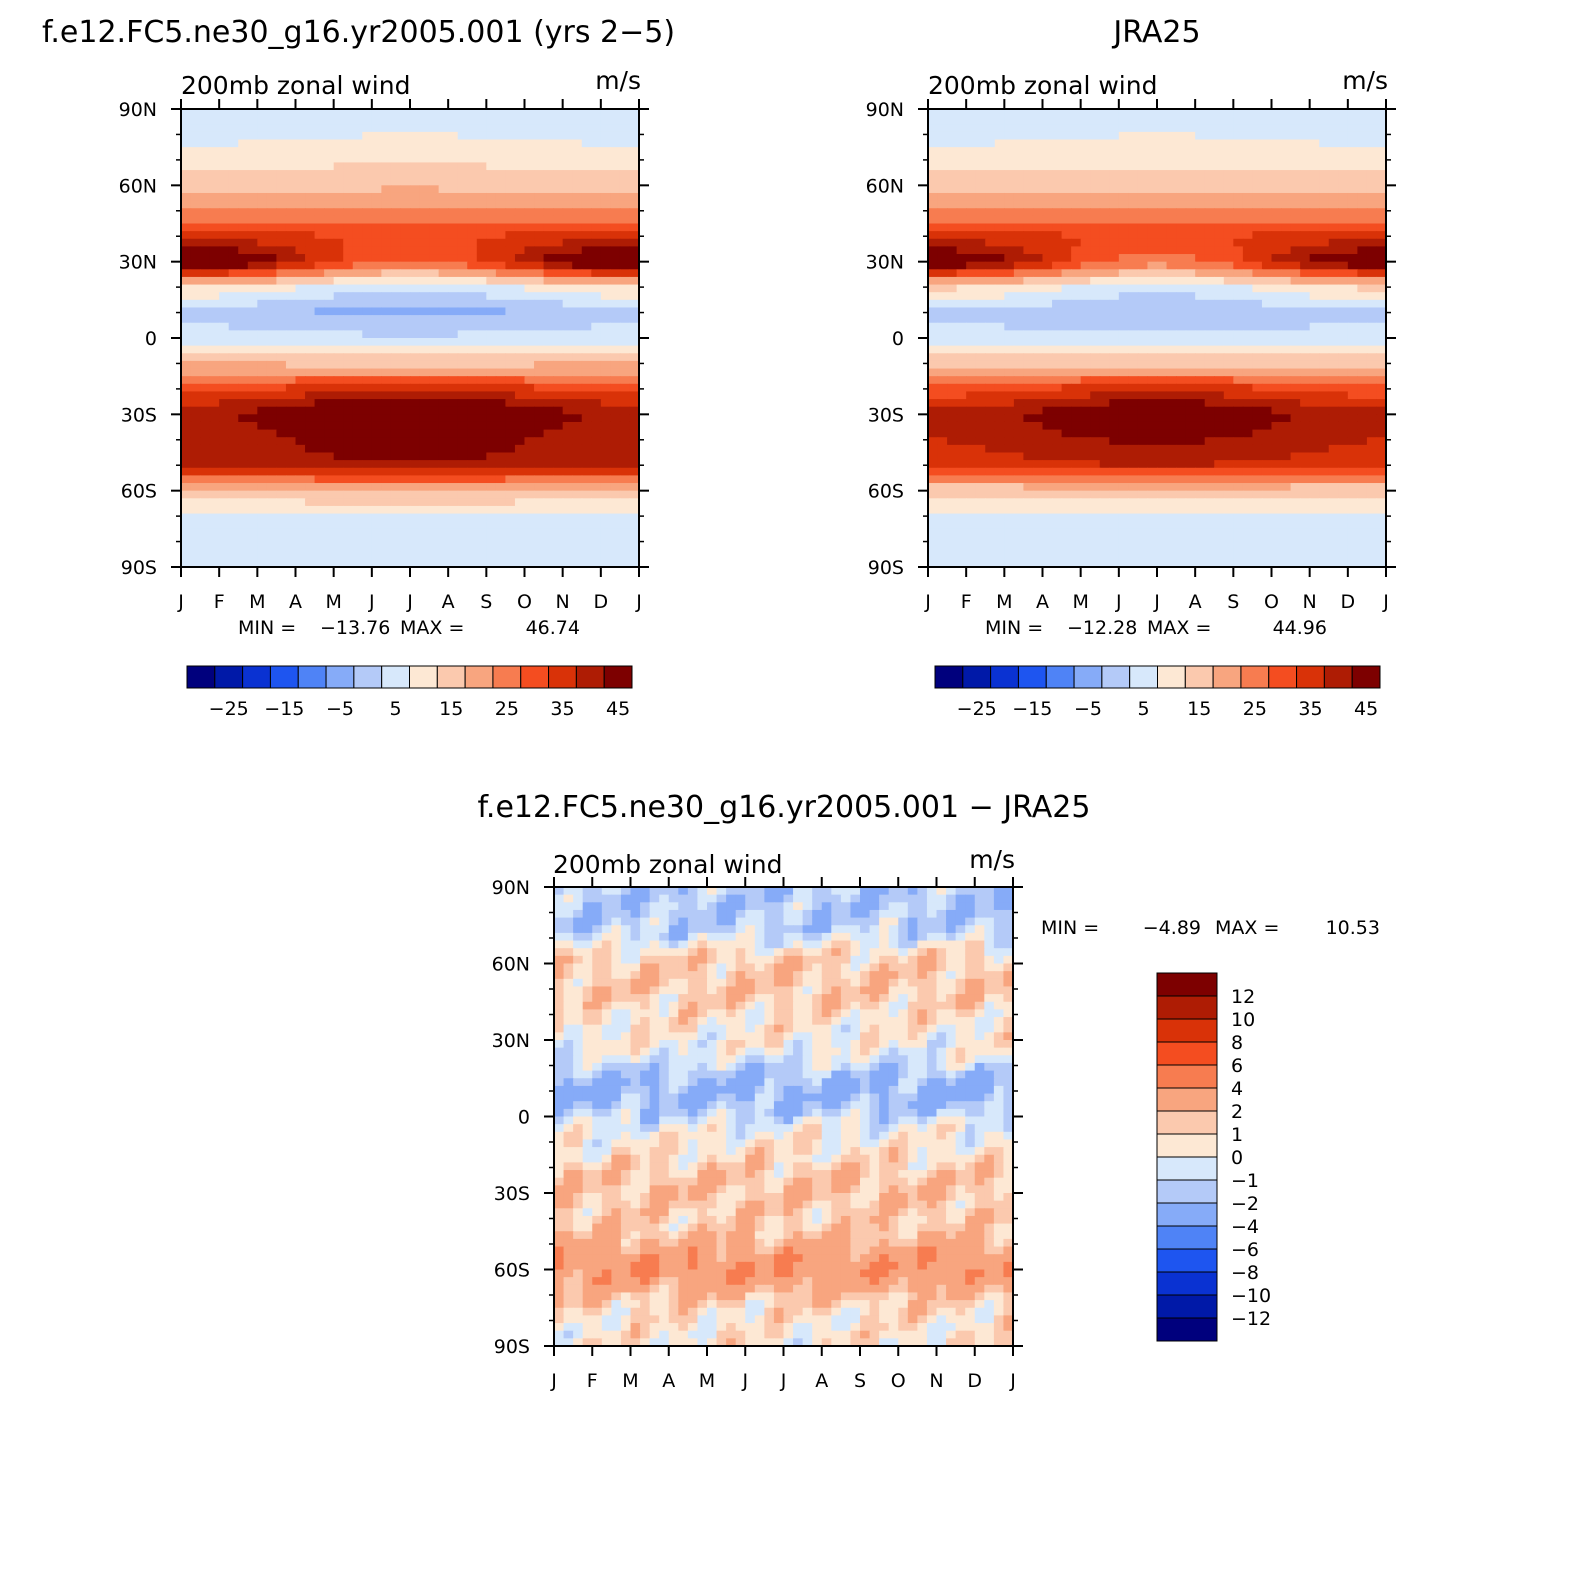 This screenshot has height=1591, width=1591. Describe the element at coordinates (432, 628) in the screenshot. I see `panel-model-max-label: MAX =` at that location.